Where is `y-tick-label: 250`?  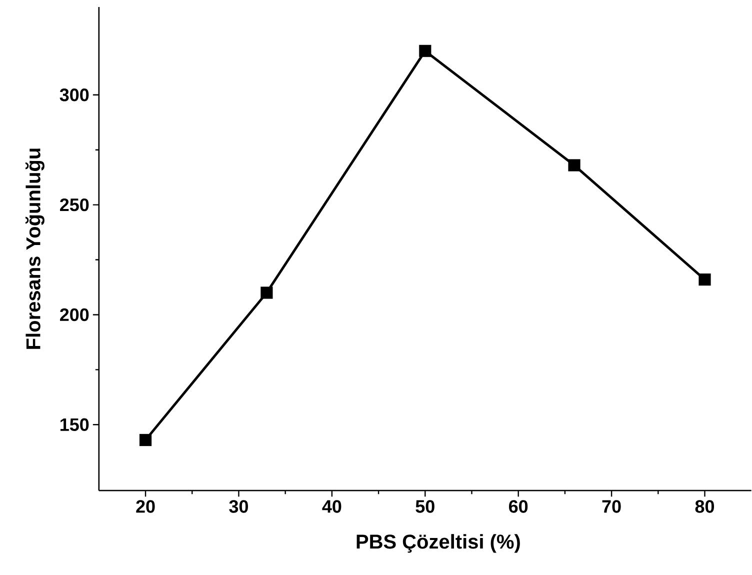 y-tick-label: 250 is located at coordinates (74, 205).